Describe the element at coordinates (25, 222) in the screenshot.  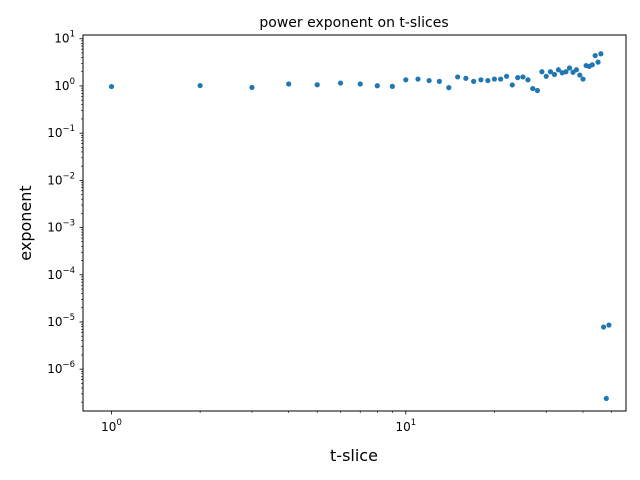
I see `y-axis-label: exponent` at that location.